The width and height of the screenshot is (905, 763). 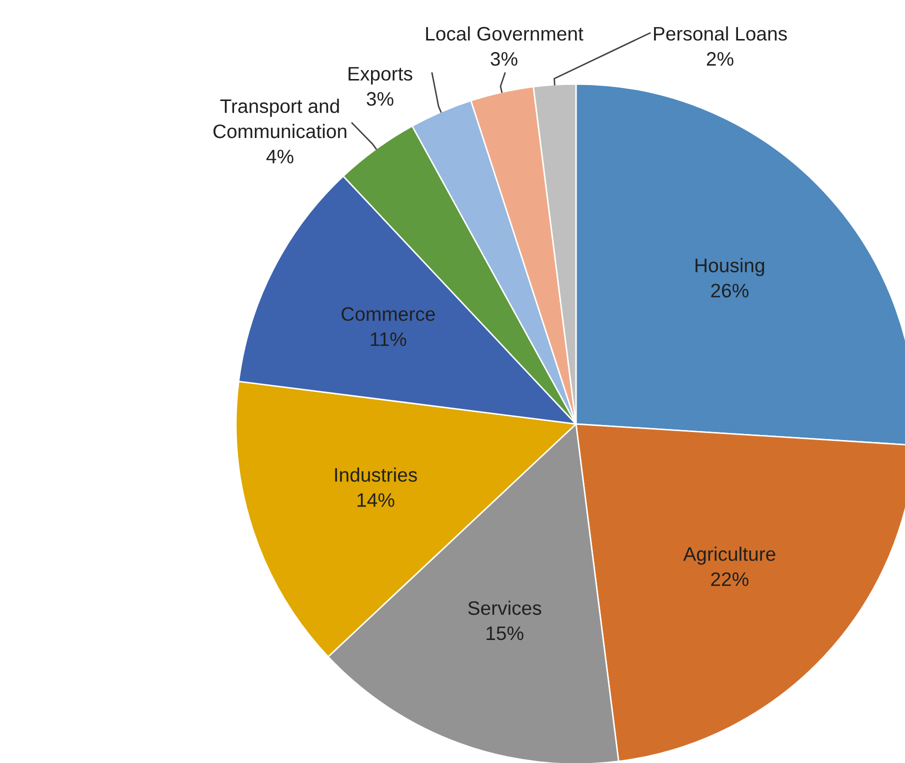 I want to click on slice-label: Housing, so click(x=730, y=267).